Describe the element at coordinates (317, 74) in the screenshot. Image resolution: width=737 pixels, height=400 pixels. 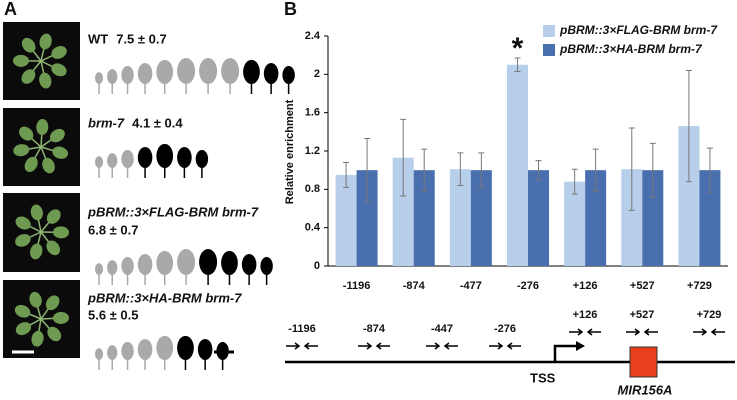
I see `y-tick-label: 2` at that location.